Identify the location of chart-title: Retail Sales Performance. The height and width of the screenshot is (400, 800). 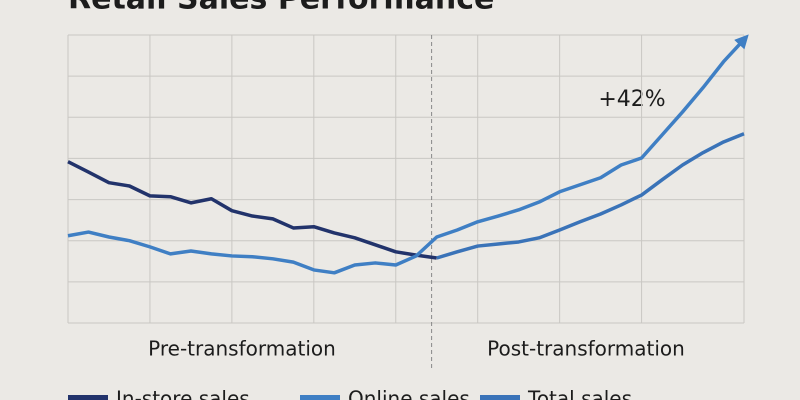
(281, 8).